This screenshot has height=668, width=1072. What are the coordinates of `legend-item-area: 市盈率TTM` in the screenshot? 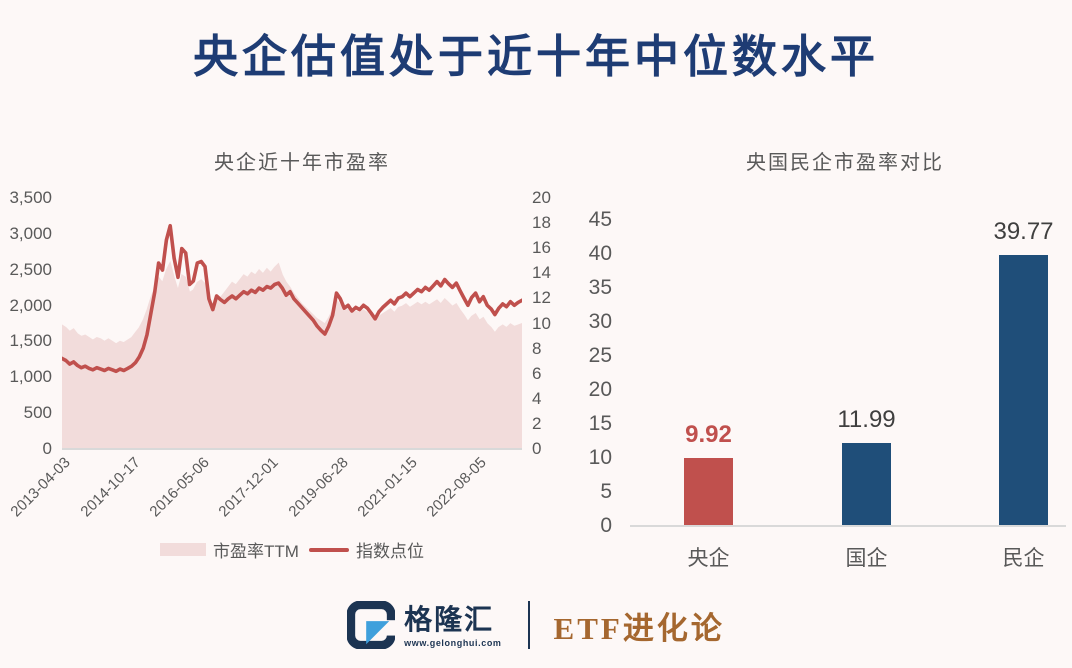 It's located at (229, 549).